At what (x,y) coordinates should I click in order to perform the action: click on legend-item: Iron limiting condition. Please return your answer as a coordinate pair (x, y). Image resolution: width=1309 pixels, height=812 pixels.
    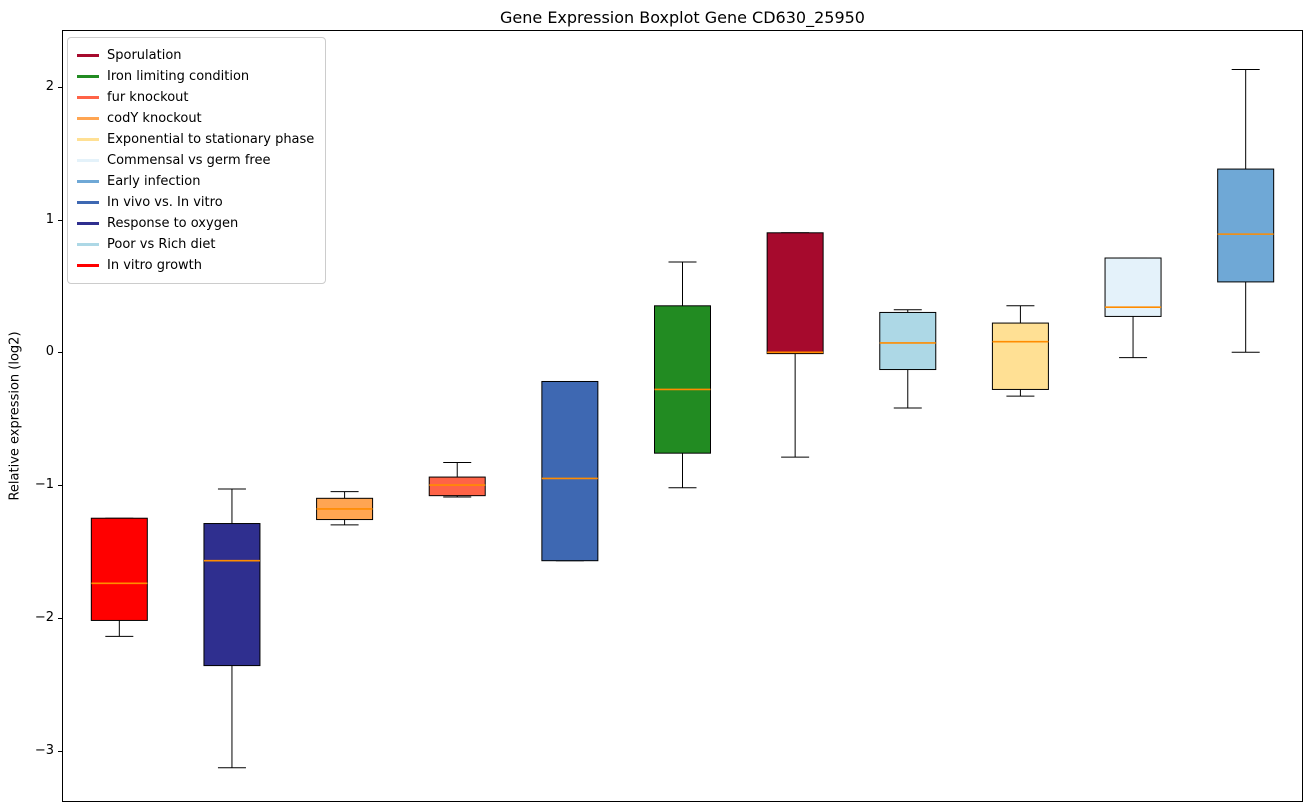
    Looking at the image, I should click on (195, 76).